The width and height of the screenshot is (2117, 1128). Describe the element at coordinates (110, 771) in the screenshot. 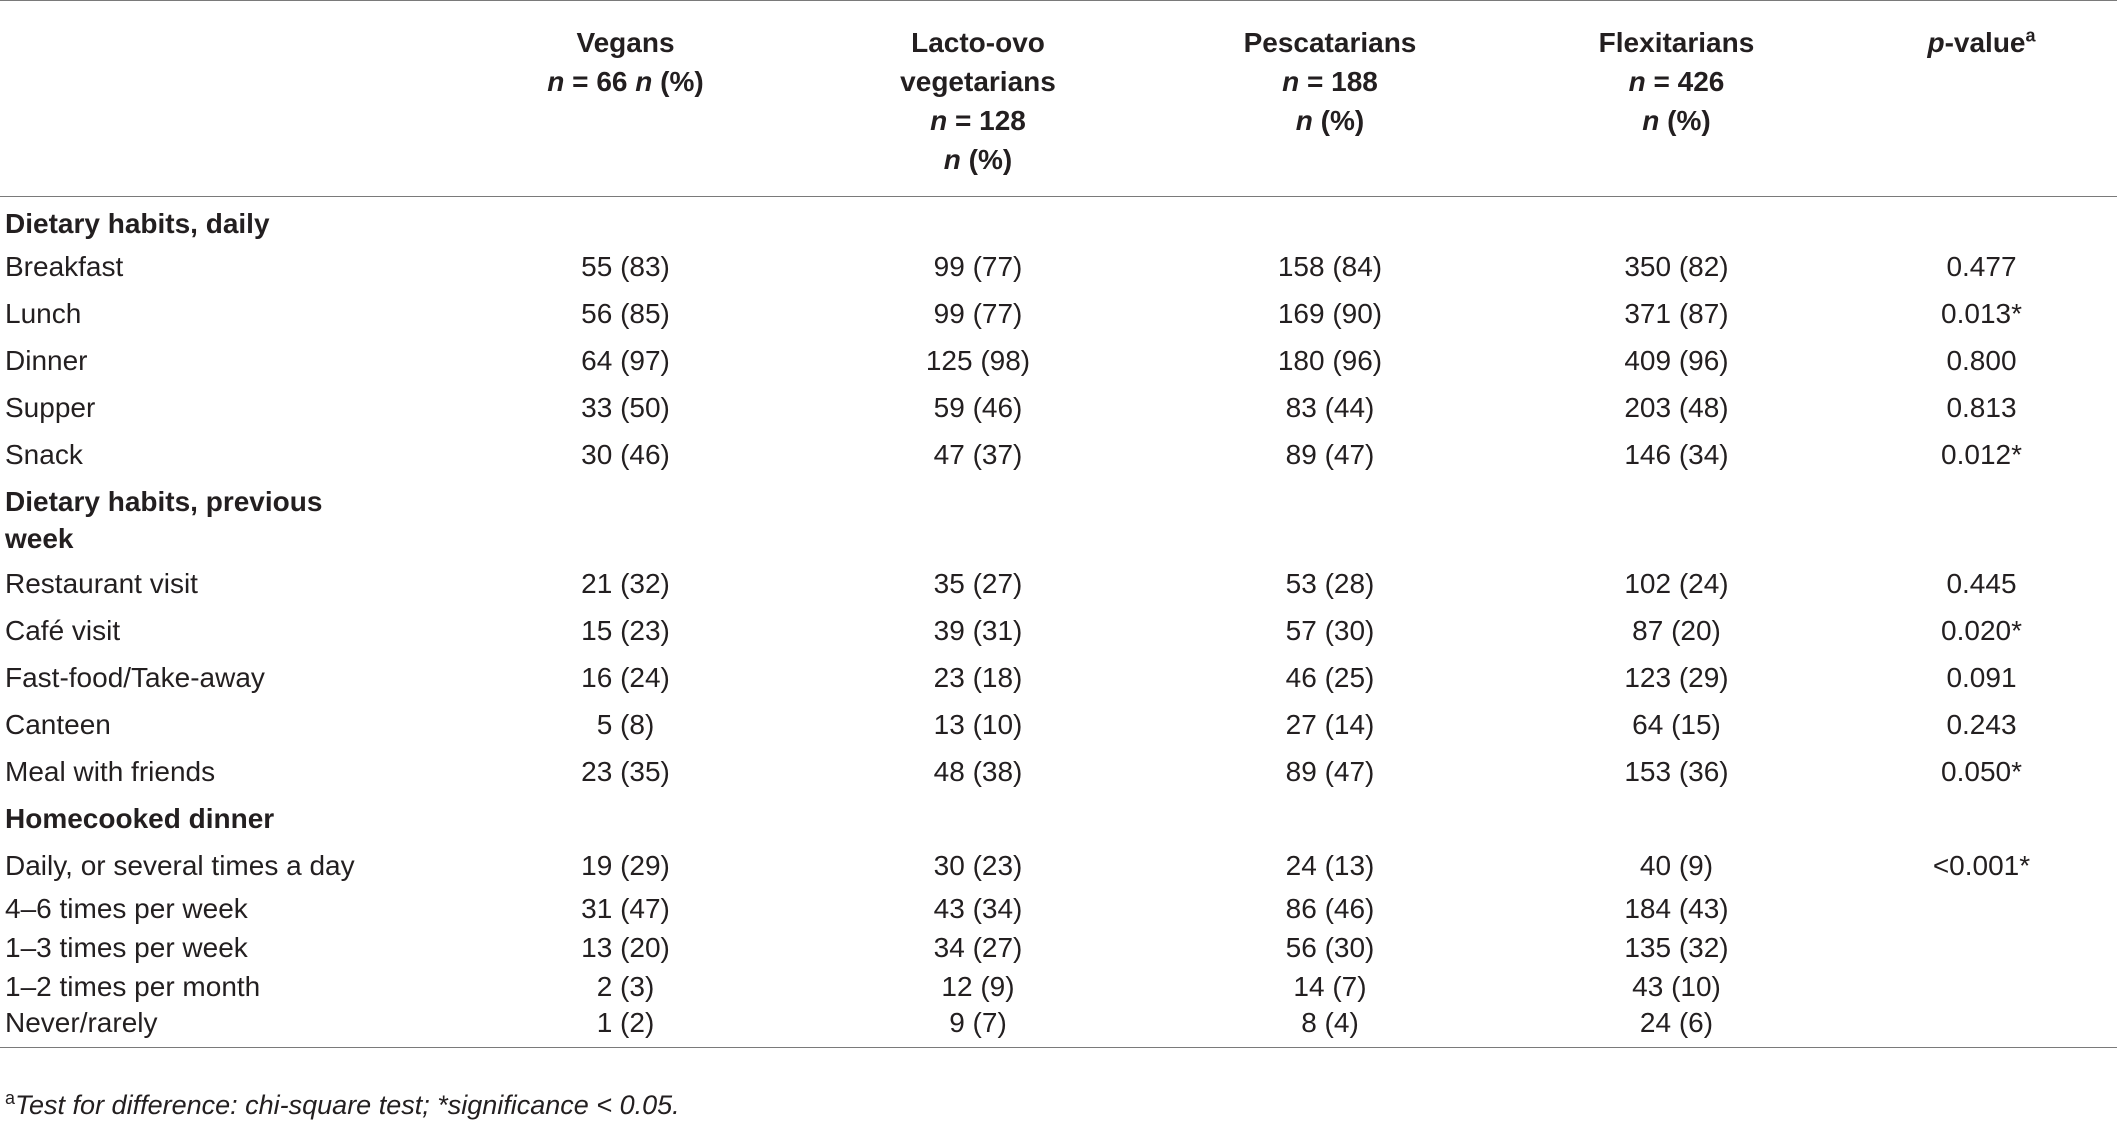

I see `row-label: Meal with friends` at that location.